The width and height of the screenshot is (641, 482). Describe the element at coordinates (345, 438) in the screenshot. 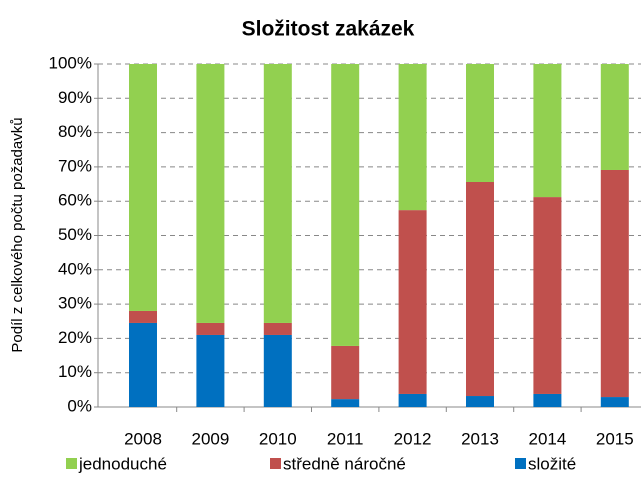

I see `x-tick-label: 2011` at that location.